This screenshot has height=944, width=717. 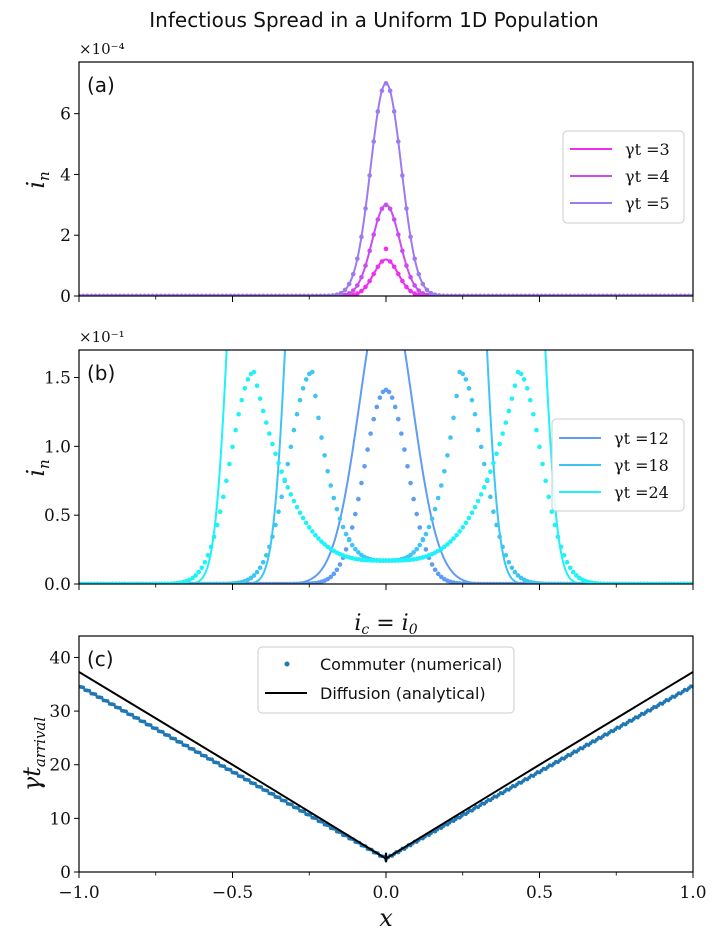 I want to click on legend-label: γt =5, so click(x=647, y=203).